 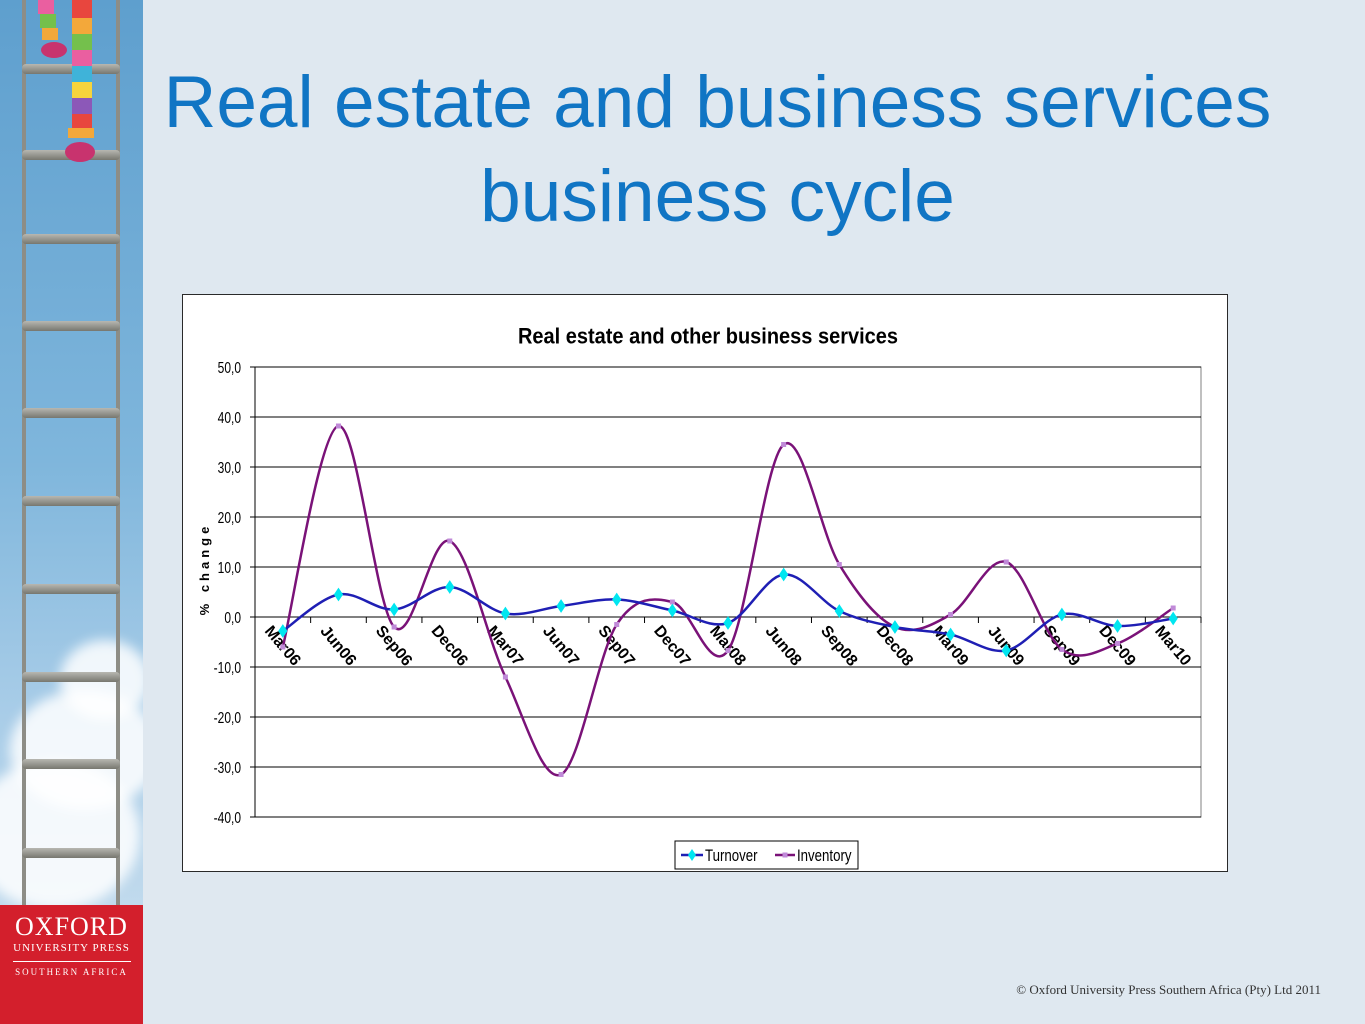 I want to click on y-tick-label: 20,0, so click(x=229, y=517).